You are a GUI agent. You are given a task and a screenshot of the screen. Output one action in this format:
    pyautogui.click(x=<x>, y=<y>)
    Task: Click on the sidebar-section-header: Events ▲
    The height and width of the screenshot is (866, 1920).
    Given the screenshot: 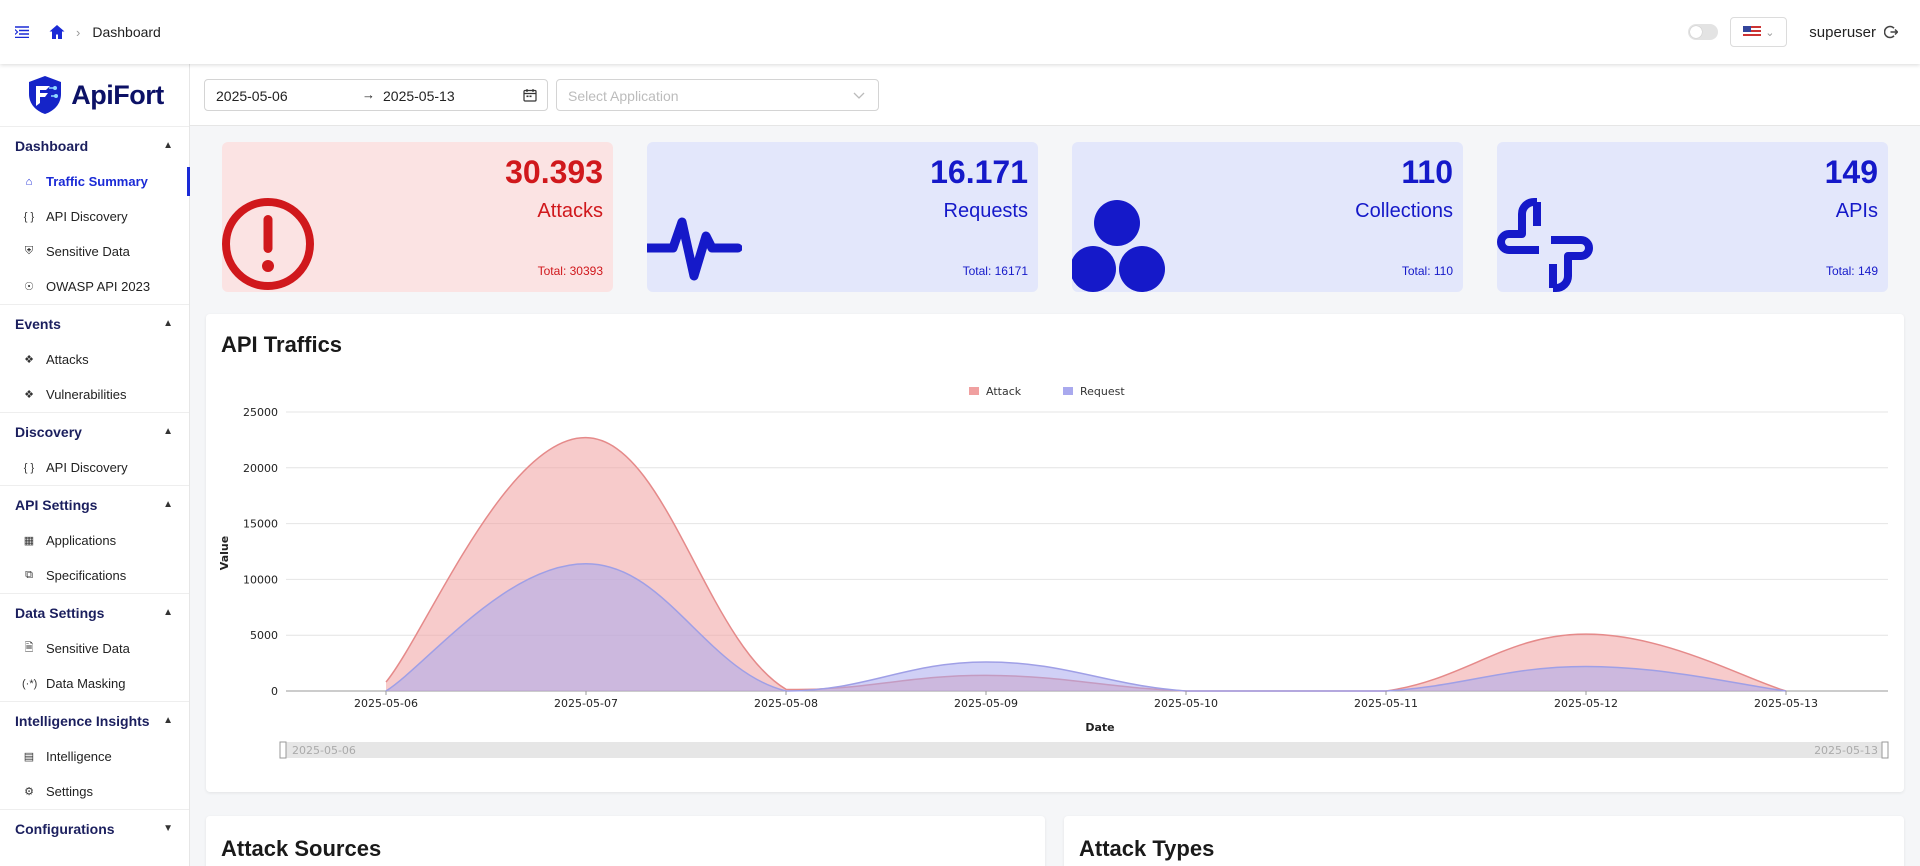 What is the action you would take?
    pyautogui.click(x=94, y=323)
    